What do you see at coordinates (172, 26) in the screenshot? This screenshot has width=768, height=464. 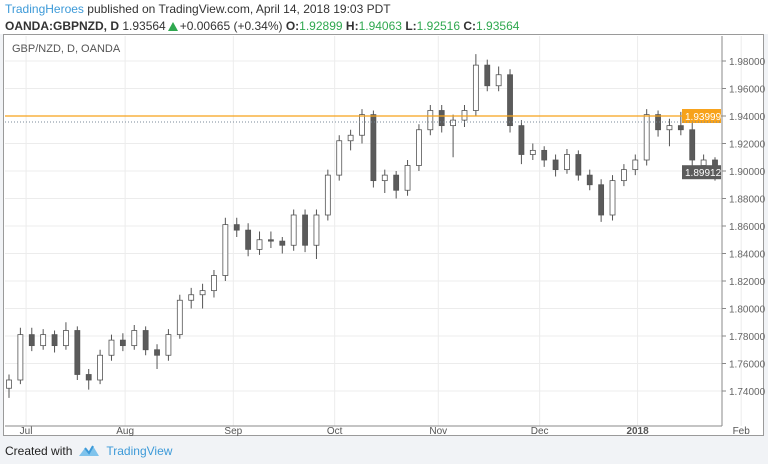 I see `up-arrow-icon` at bounding box center [172, 26].